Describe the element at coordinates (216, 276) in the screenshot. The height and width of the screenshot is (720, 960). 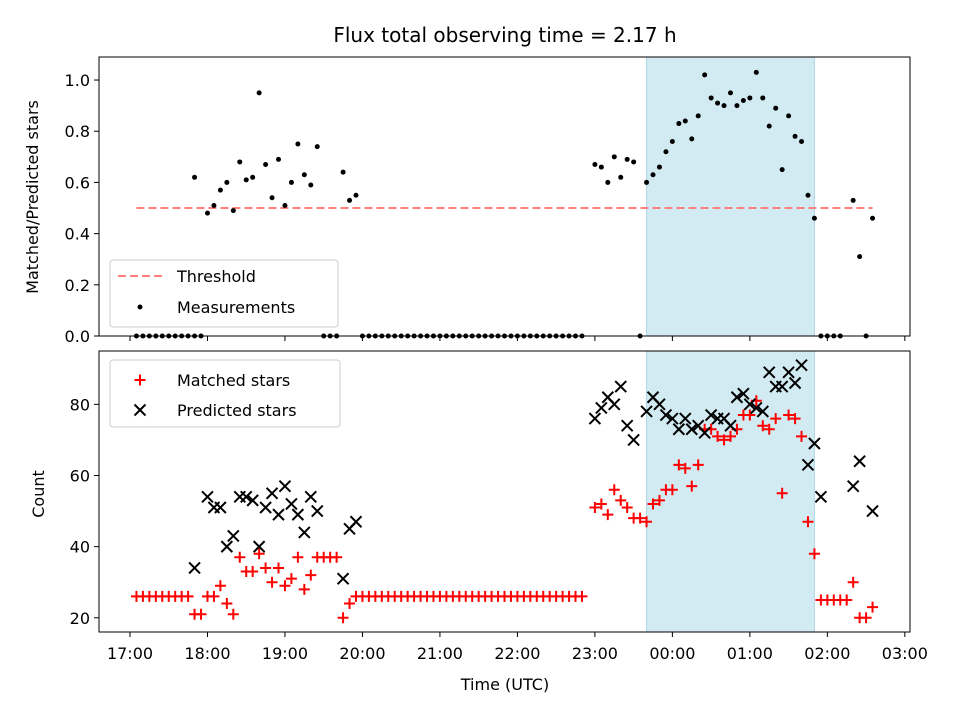
I see `legend-threshold-label: Threshold` at that location.